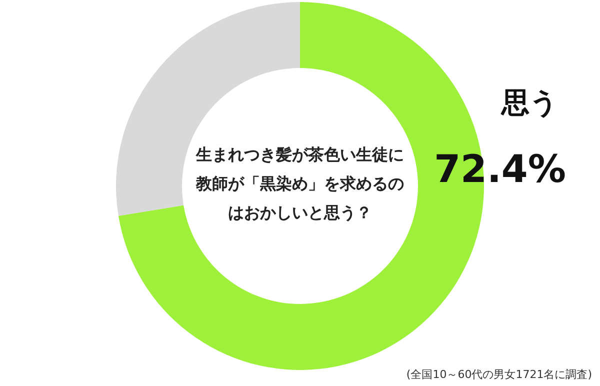 Image resolution: width=600 pixels, height=386 pixels. What do you see at coordinates (529, 102) in the screenshot?
I see `slice-label: 思う` at bounding box center [529, 102].